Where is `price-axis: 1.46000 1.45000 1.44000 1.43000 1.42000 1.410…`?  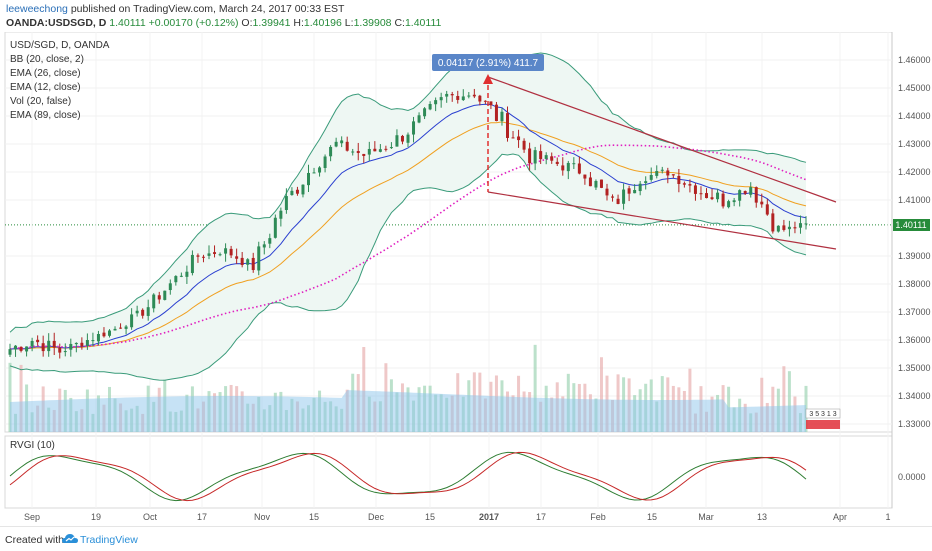
price-axis: 1.46000 1.45000 1.44000 1.43000 1.42000 1.410… is located at coordinates (914, 242).